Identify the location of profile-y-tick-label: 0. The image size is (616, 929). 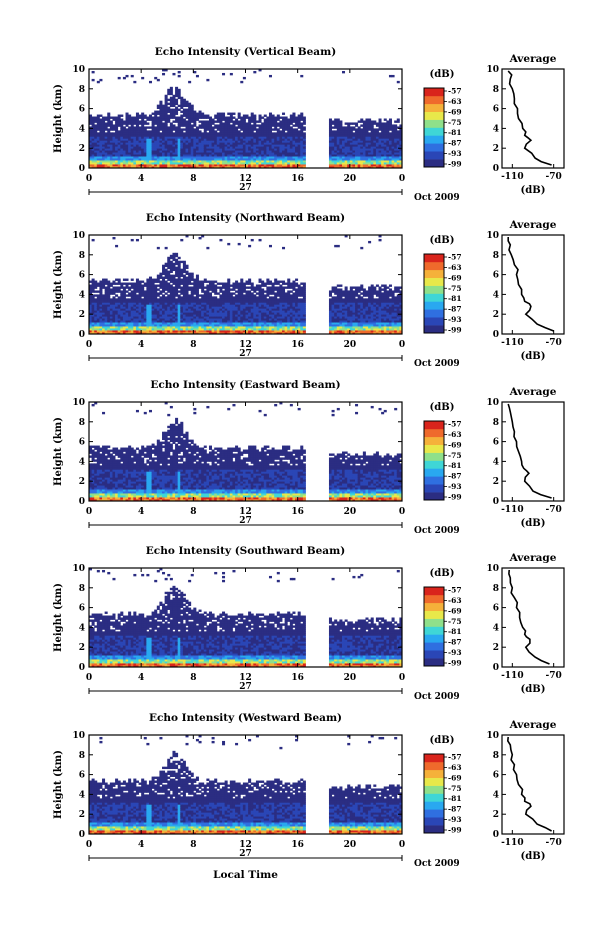
(496, 169).